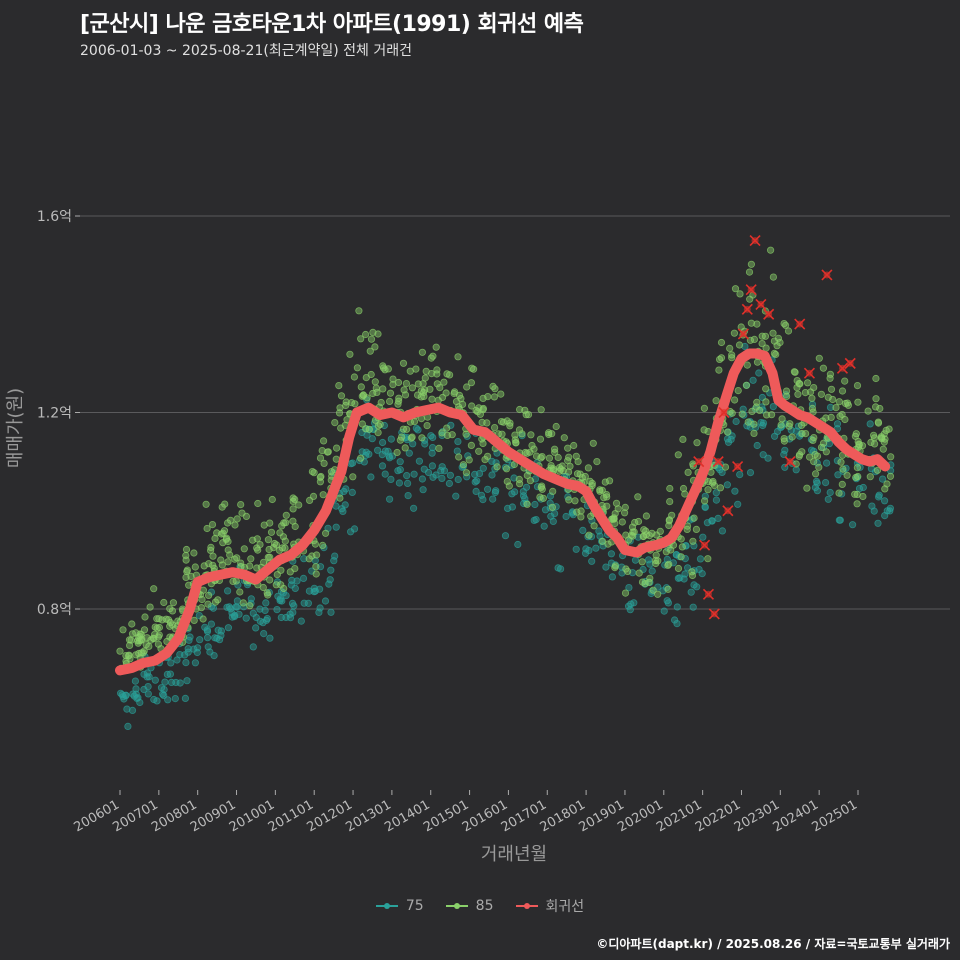  I want to click on chart-title: [군산시] 나운 금호타운1차 아파트(1991) 회귀선 예측, so click(332, 24).